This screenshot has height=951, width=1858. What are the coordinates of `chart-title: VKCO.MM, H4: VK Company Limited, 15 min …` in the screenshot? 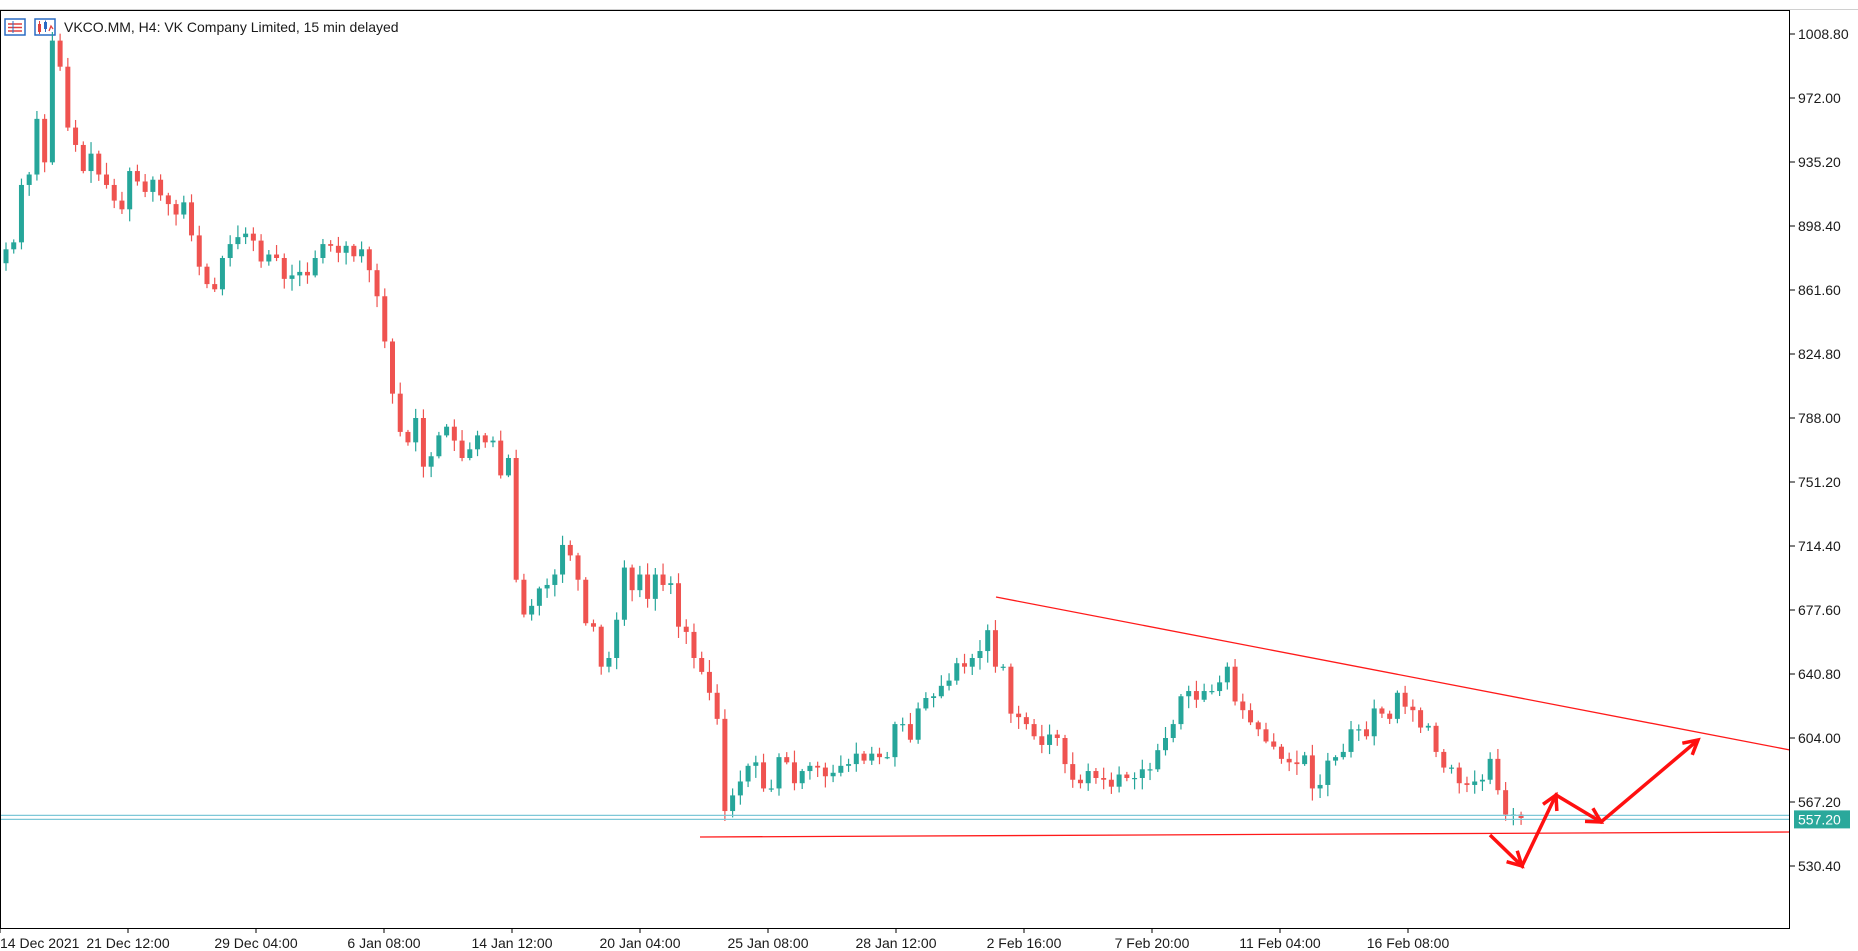 It's located at (231, 27).